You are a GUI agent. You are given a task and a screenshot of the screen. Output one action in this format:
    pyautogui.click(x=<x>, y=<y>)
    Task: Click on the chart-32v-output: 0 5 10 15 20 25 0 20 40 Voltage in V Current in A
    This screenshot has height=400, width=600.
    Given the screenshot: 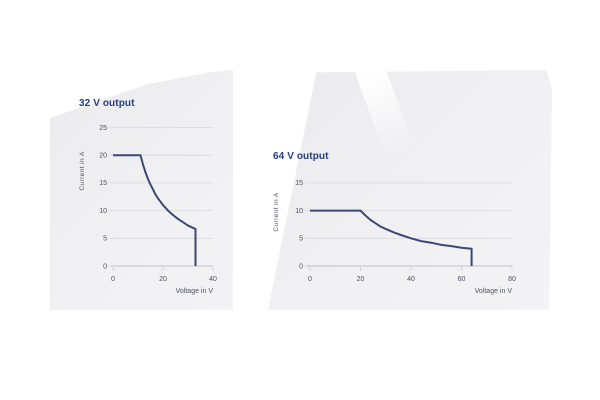 What is the action you would take?
    pyautogui.click(x=148, y=210)
    